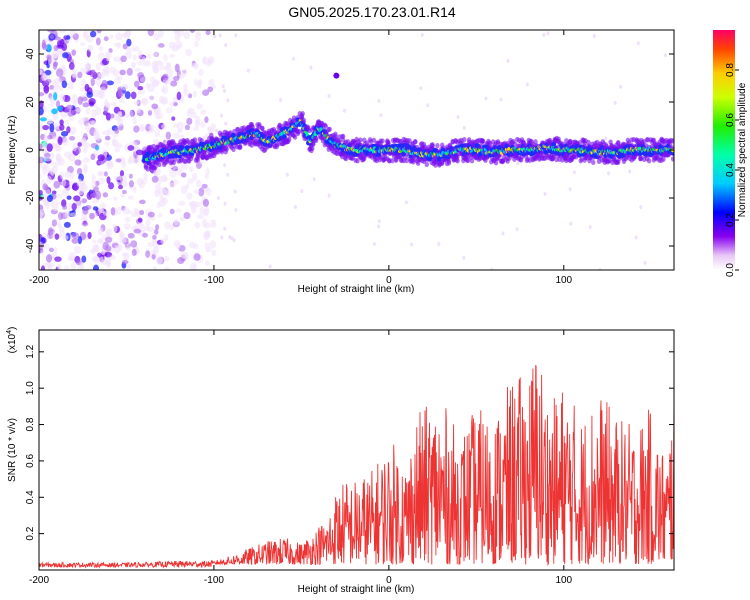 This screenshot has width=750, height=600. Describe the element at coordinates (30, 388) in the screenshot. I see `y-tick-label: 1.0` at that location.